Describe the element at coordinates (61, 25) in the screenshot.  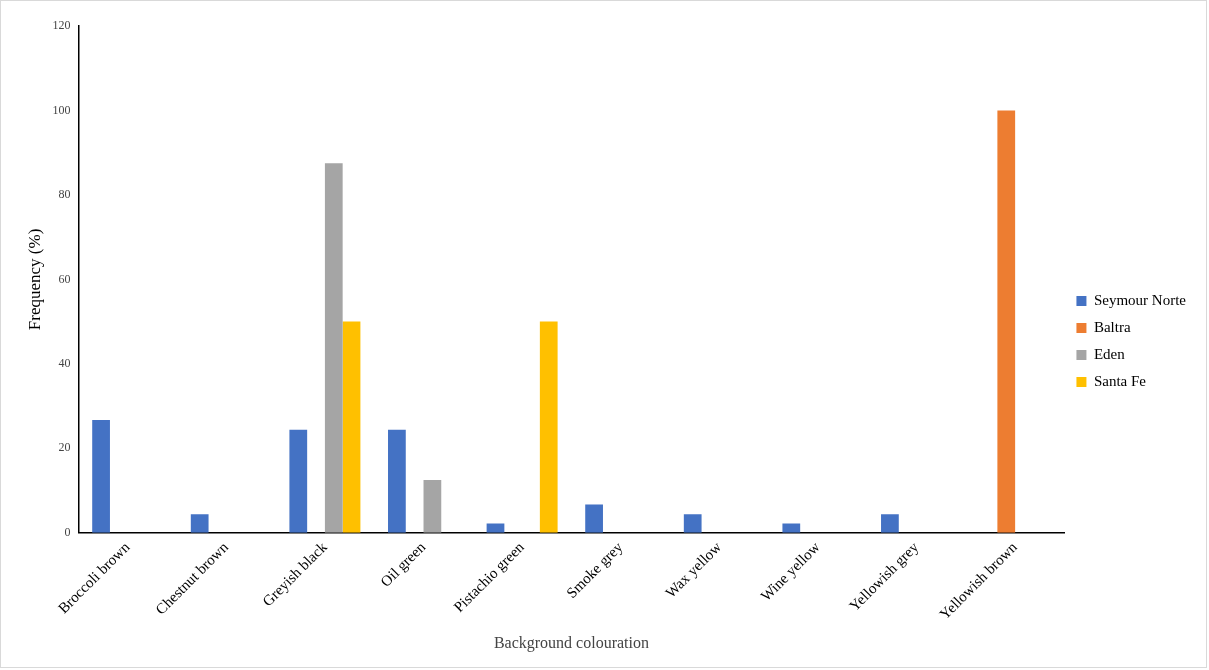
I see `y-tick-label: 120` at that location.